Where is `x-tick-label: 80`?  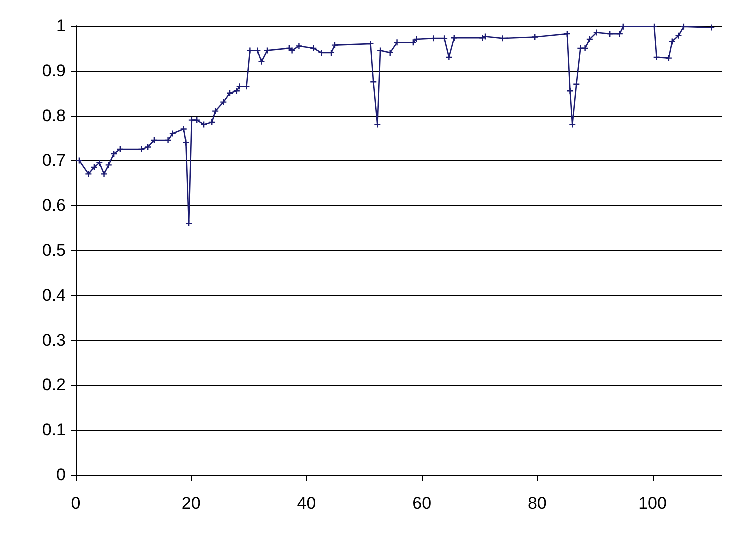 x-tick-label: 80 is located at coordinates (537, 503).